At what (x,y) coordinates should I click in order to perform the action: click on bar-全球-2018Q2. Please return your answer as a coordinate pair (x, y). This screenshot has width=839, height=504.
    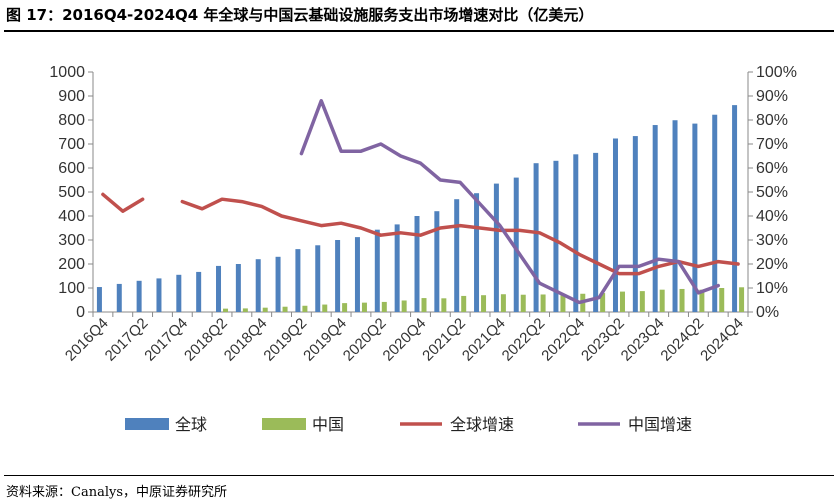
    Looking at the image, I should click on (219, 288).